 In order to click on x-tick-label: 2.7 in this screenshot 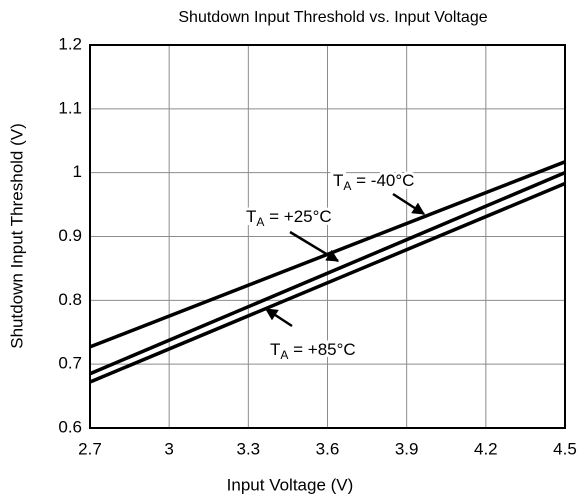, I will do `click(90, 448)`.